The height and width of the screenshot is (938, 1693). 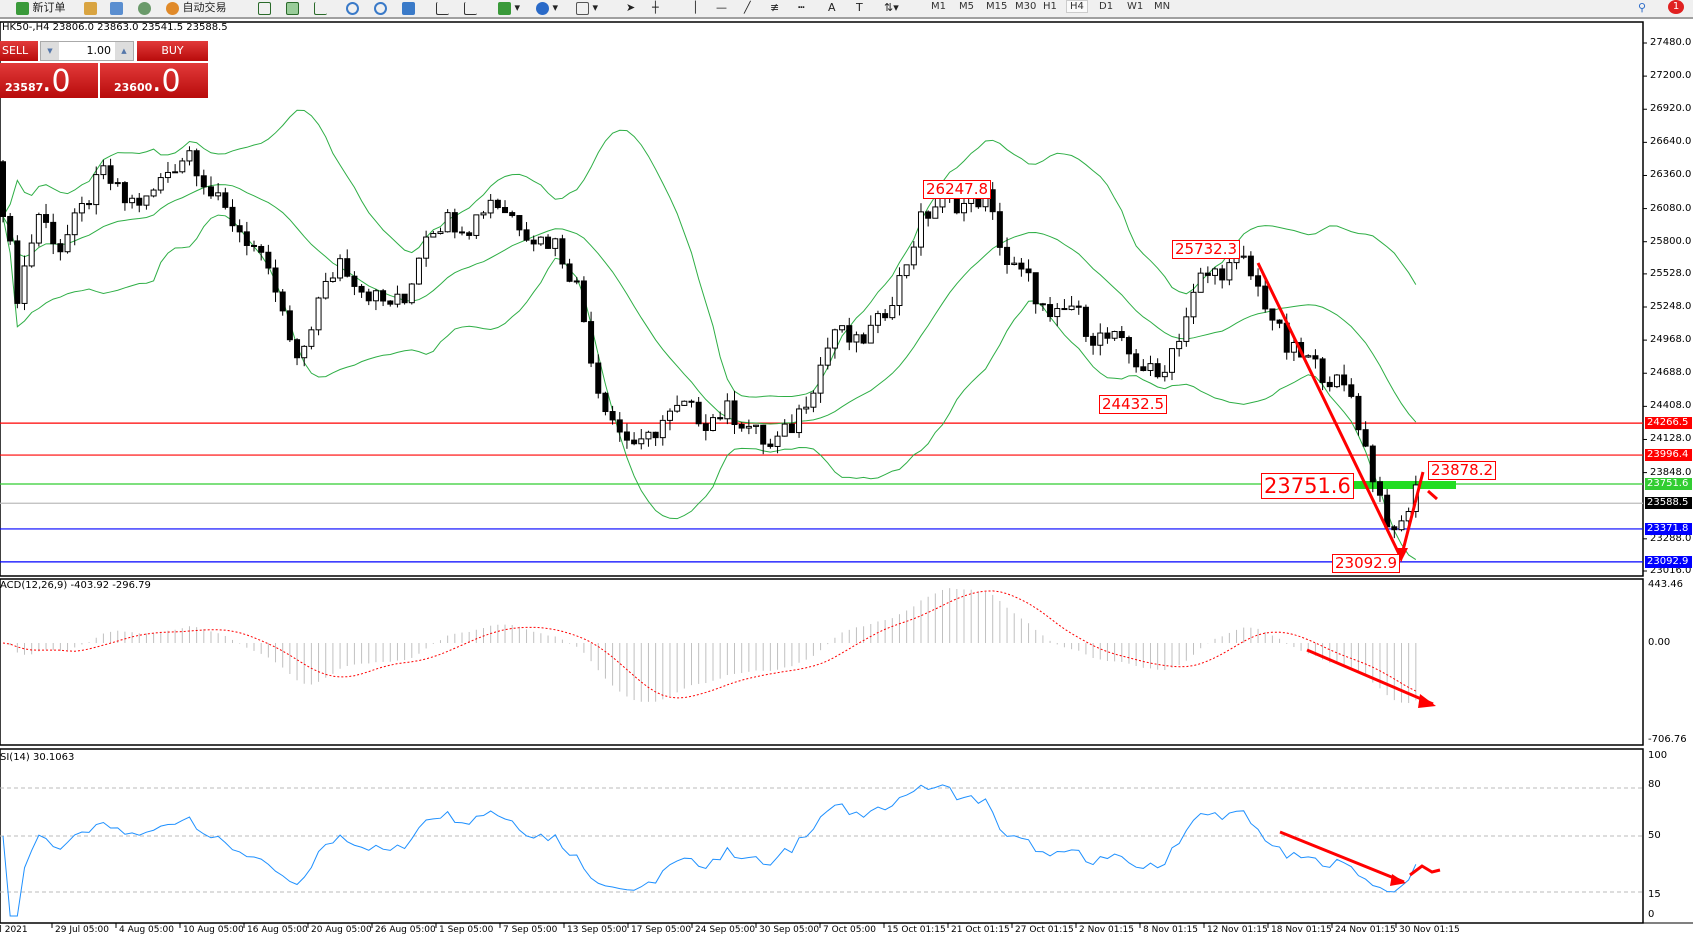 What do you see at coordinates (320, 9) in the screenshot?
I see `line-chart-button` at bounding box center [320, 9].